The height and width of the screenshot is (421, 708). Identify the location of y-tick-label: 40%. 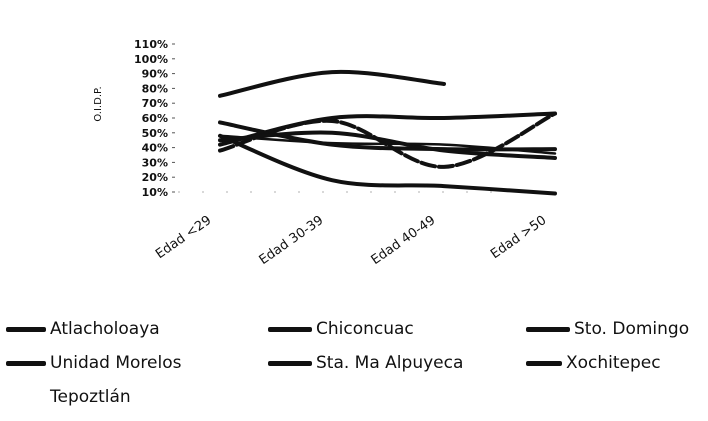
(155, 148).